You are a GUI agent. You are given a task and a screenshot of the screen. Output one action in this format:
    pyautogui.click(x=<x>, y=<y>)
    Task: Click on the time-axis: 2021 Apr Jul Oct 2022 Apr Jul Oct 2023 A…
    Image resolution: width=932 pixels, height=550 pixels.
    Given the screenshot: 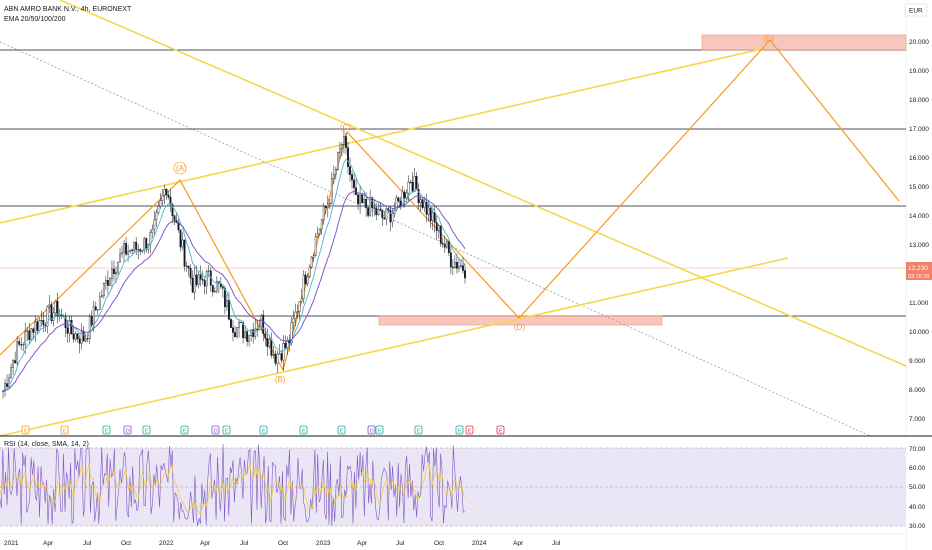 What is the action you would take?
    pyautogui.click(x=282, y=543)
    